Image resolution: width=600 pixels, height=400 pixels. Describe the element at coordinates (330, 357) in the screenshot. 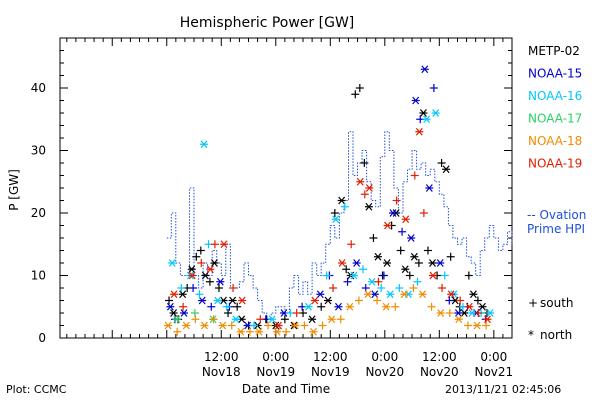

I see `x-tick-label-time: 12:00` at that location.